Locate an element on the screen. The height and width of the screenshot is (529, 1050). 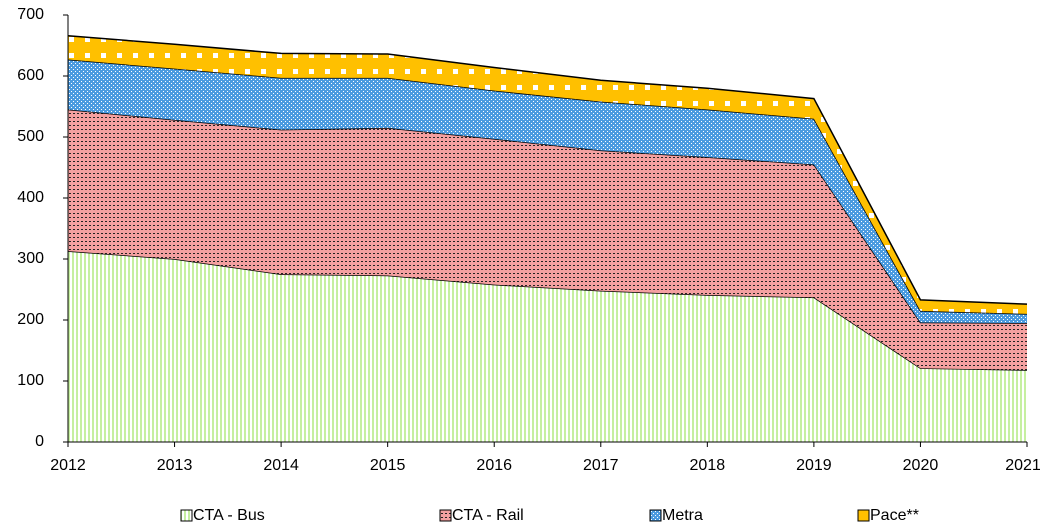
legend-label: CTA - Rail is located at coordinates (488, 515).